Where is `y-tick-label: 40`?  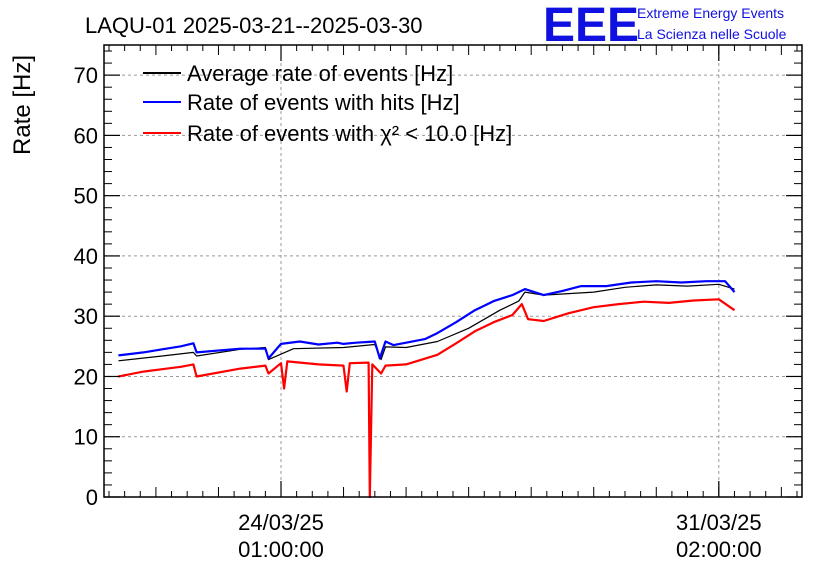
y-tick-label: 40 is located at coordinates (86, 256).